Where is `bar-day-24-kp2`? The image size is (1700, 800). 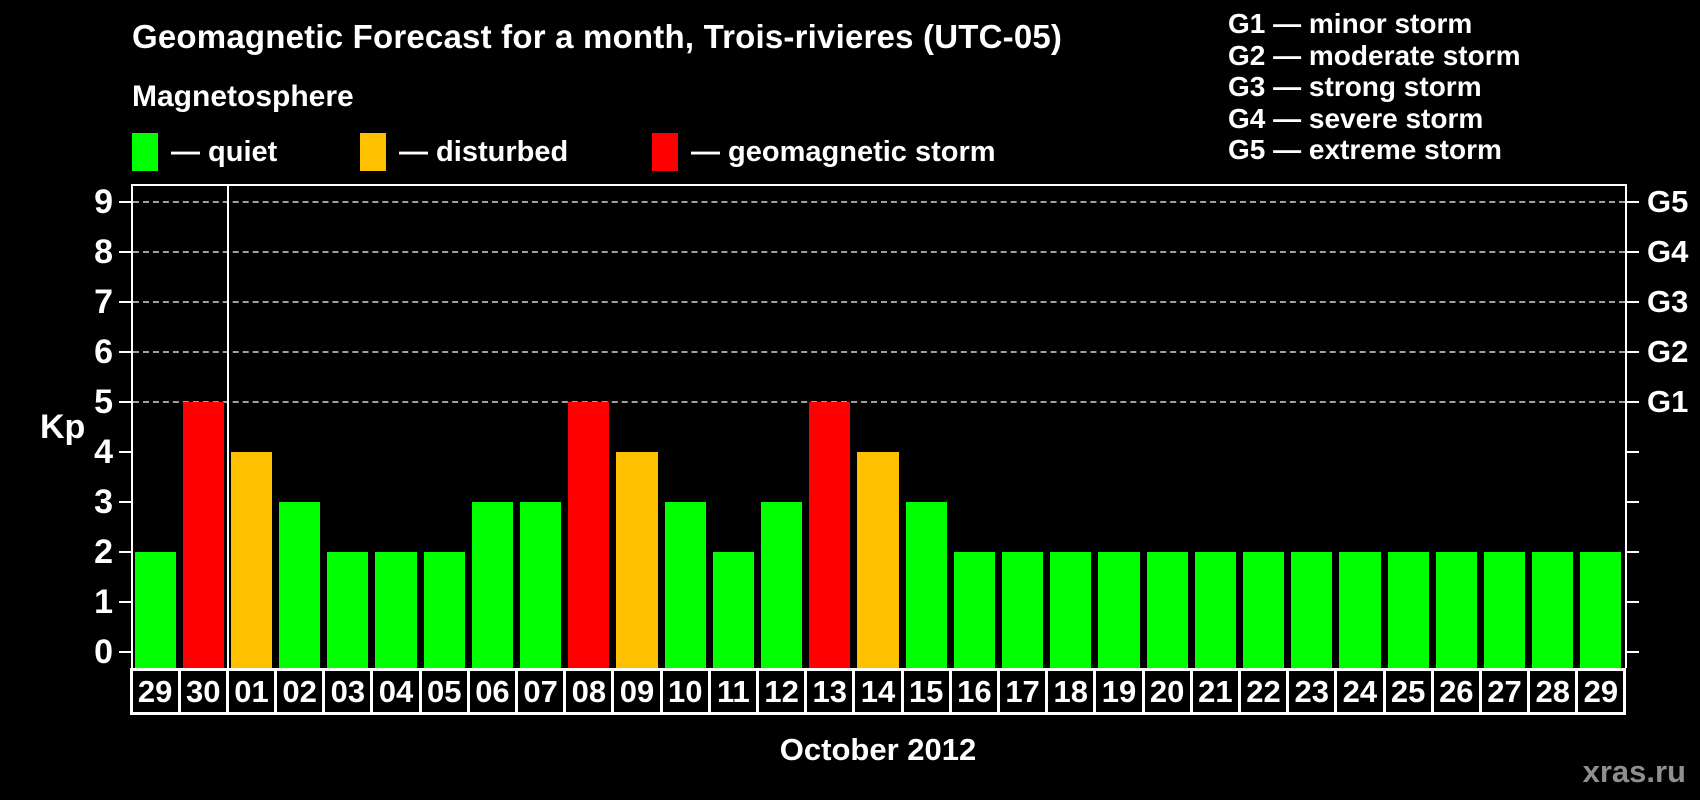
bar-day-24-kp2 is located at coordinates (1360, 610).